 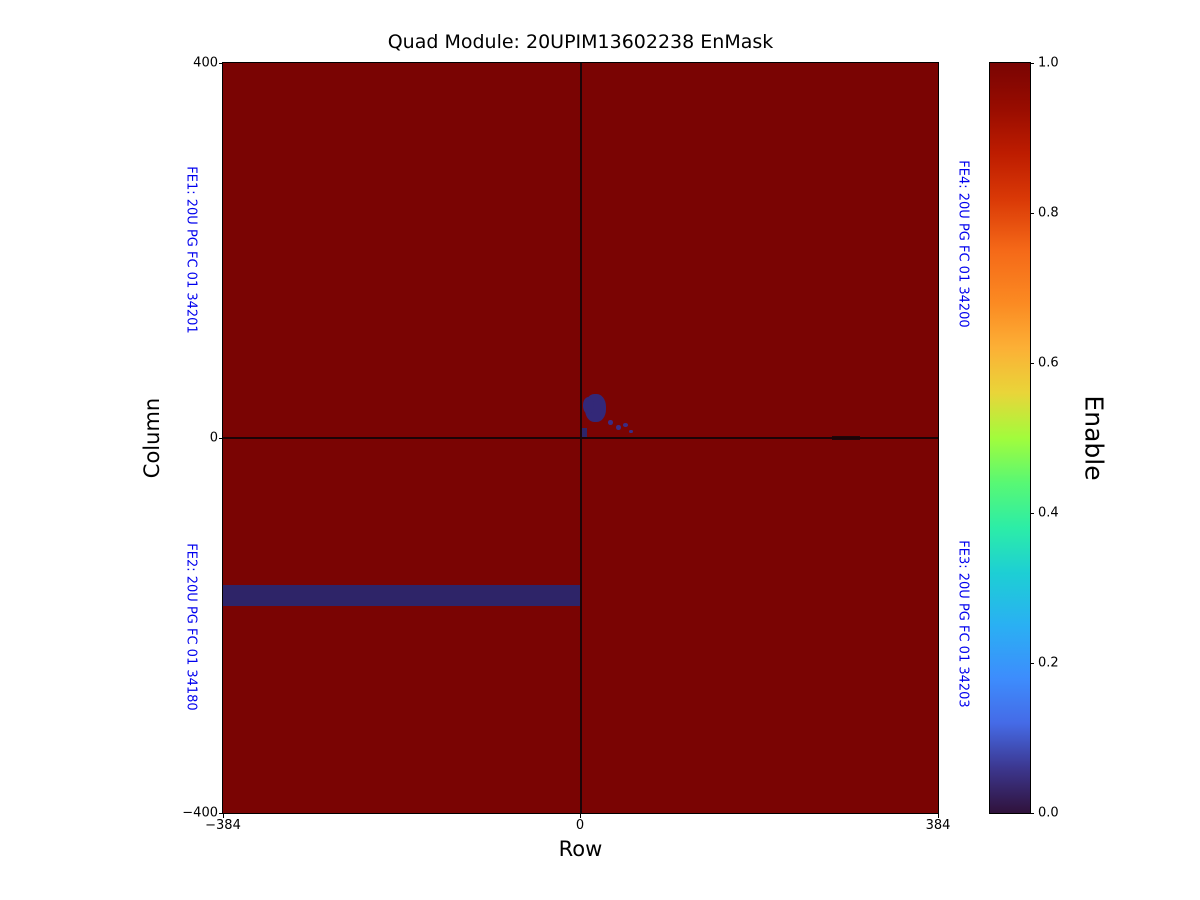 I want to click on y-axis-label: Column, so click(x=152, y=438).